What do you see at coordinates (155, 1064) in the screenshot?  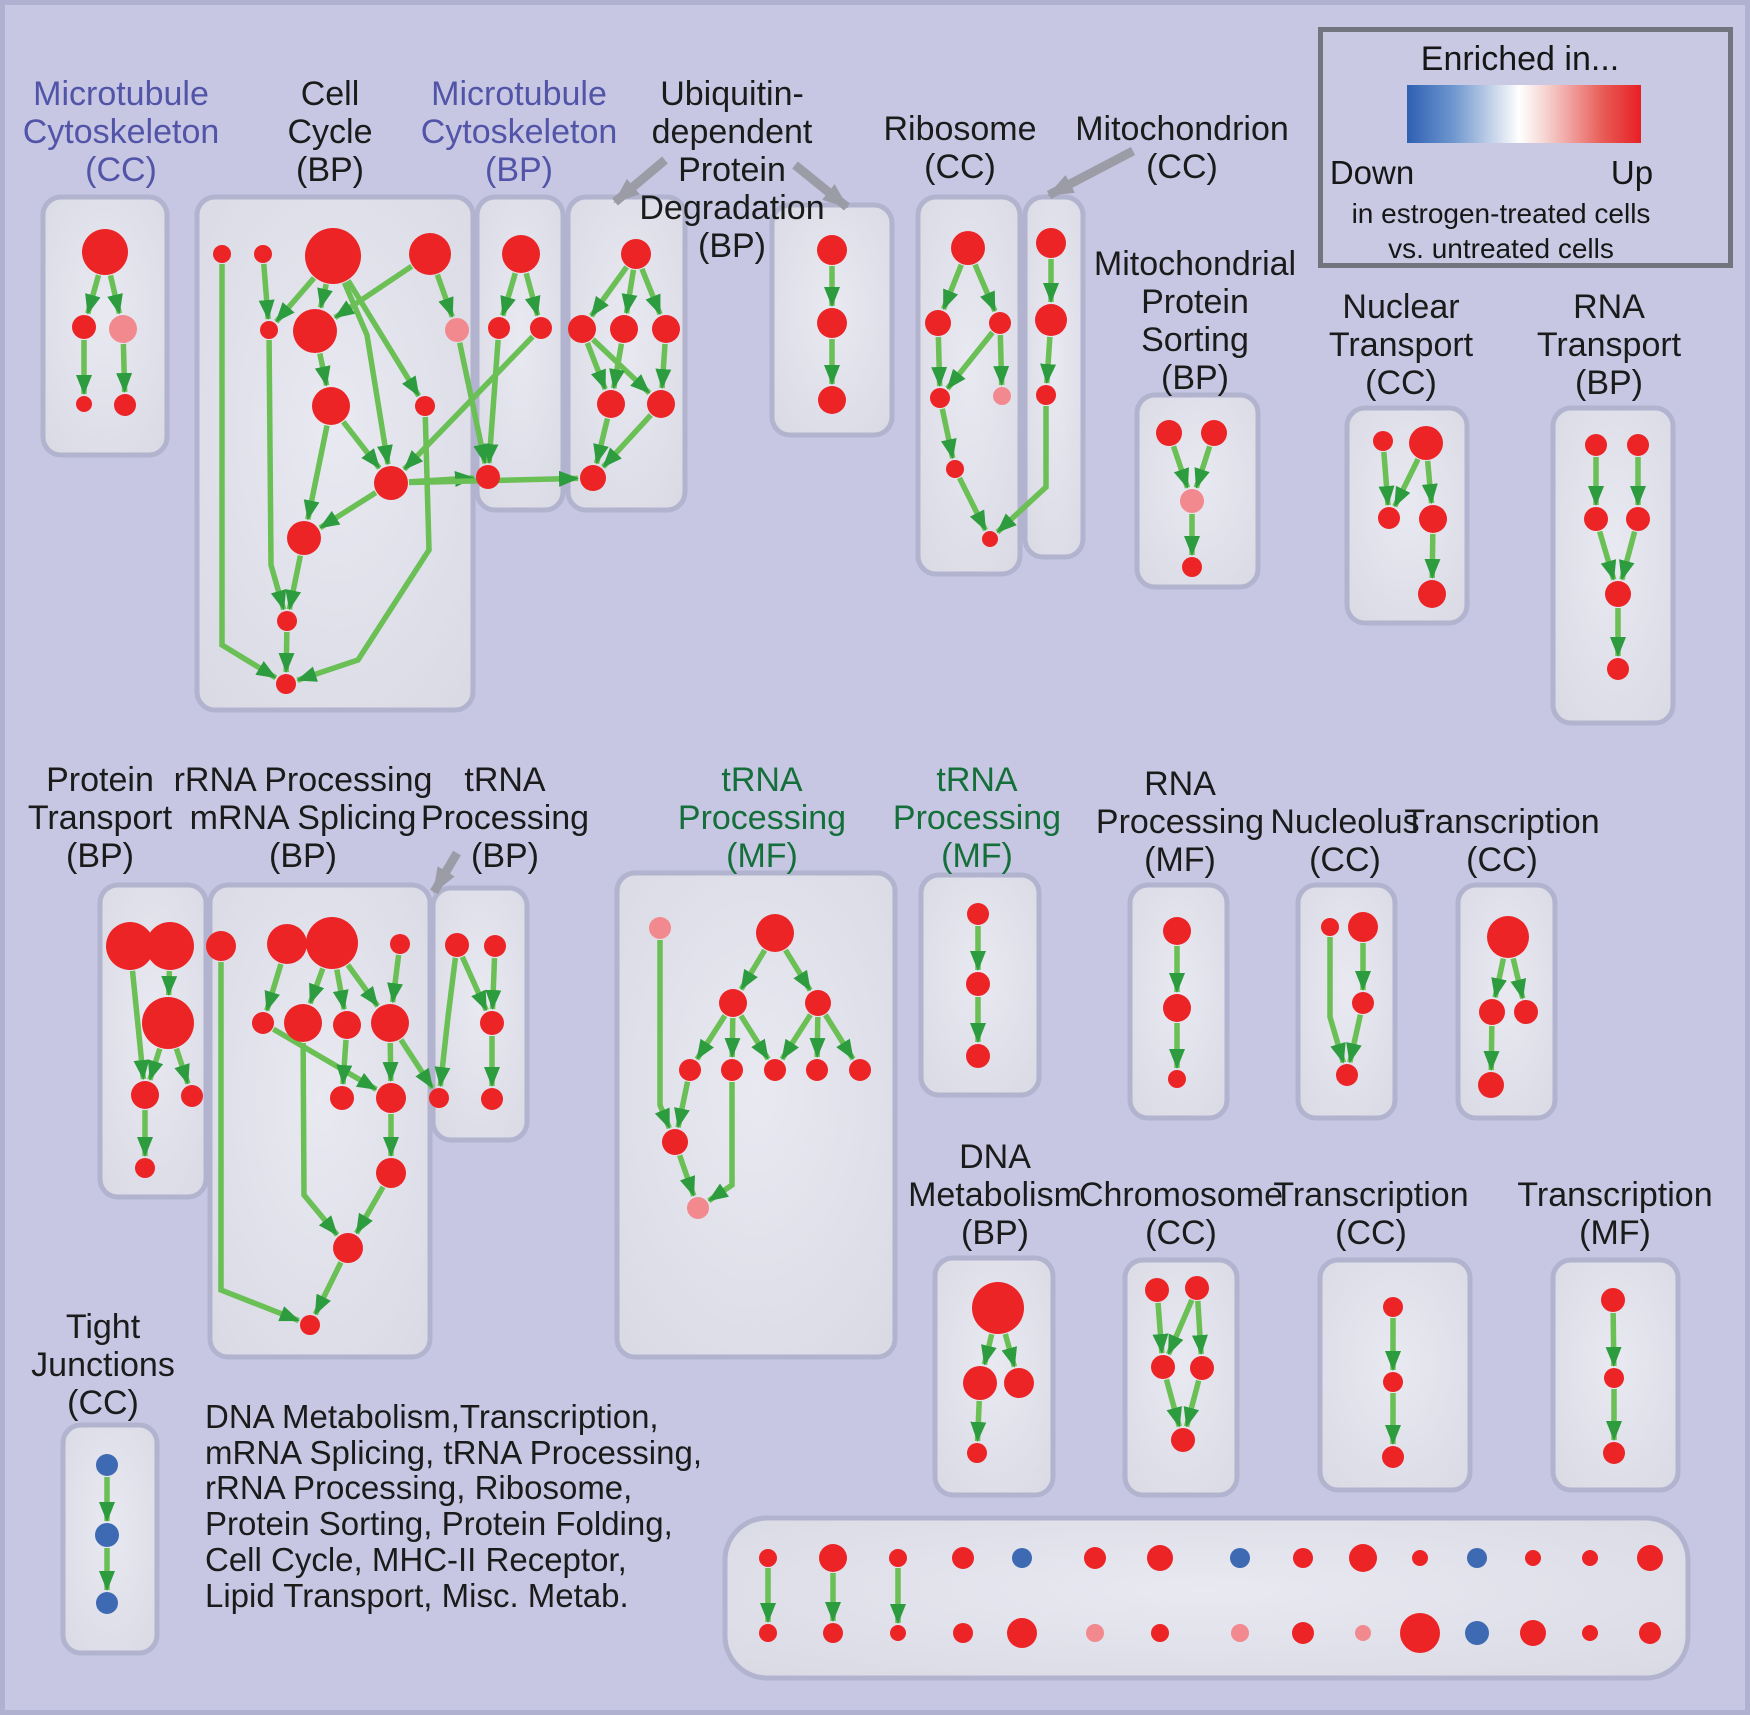 I see `edge-prot_t` at bounding box center [155, 1064].